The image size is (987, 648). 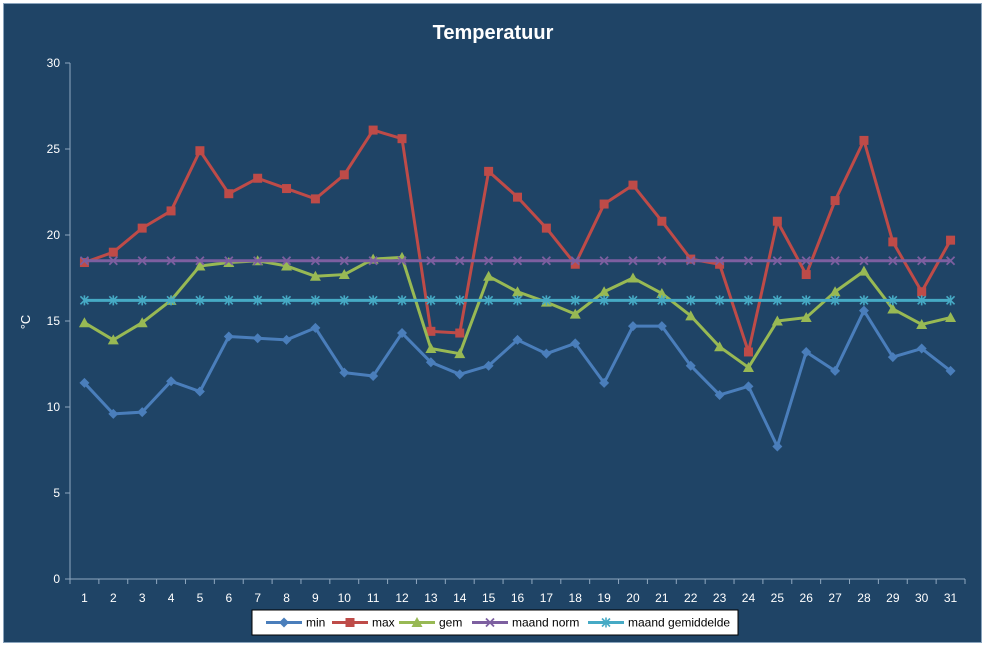 What do you see at coordinates (922, 598) in the screenshot?
I see `x-tick-label: 30` at bounding box center [922, 598].